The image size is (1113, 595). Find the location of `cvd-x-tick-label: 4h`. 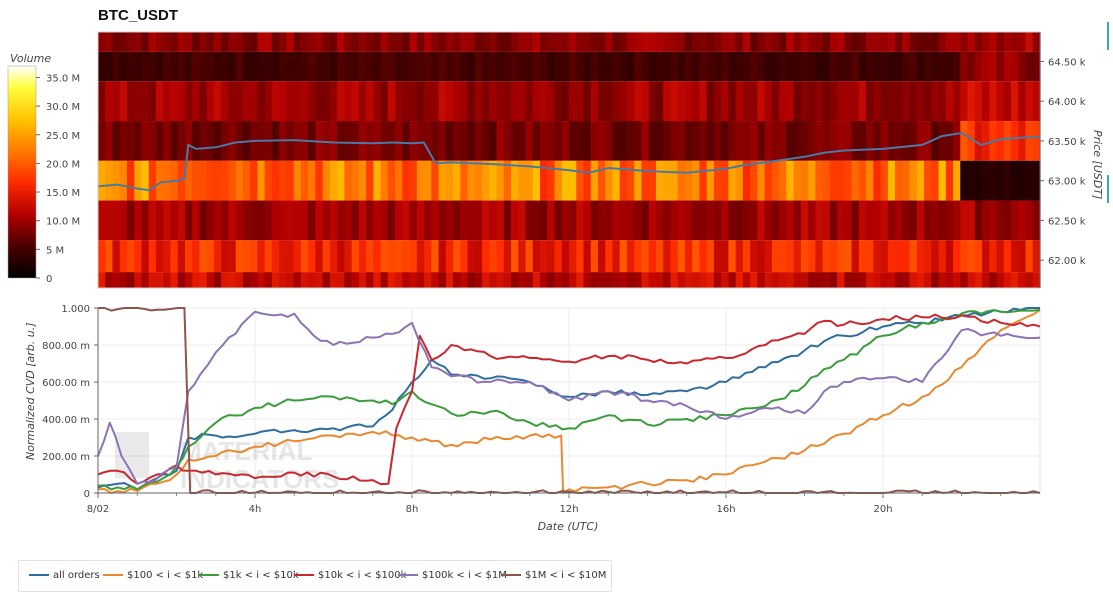

cvd-x-tick-label: 4h is located at coordinates (255, 509).